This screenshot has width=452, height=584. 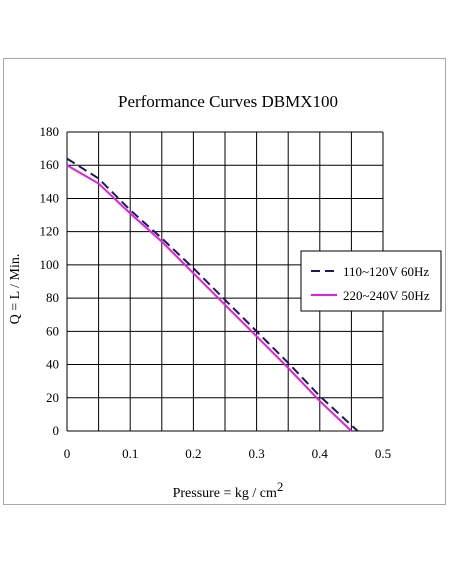 I want to click on y-tick-label: 100, so click(x=50, y=264).